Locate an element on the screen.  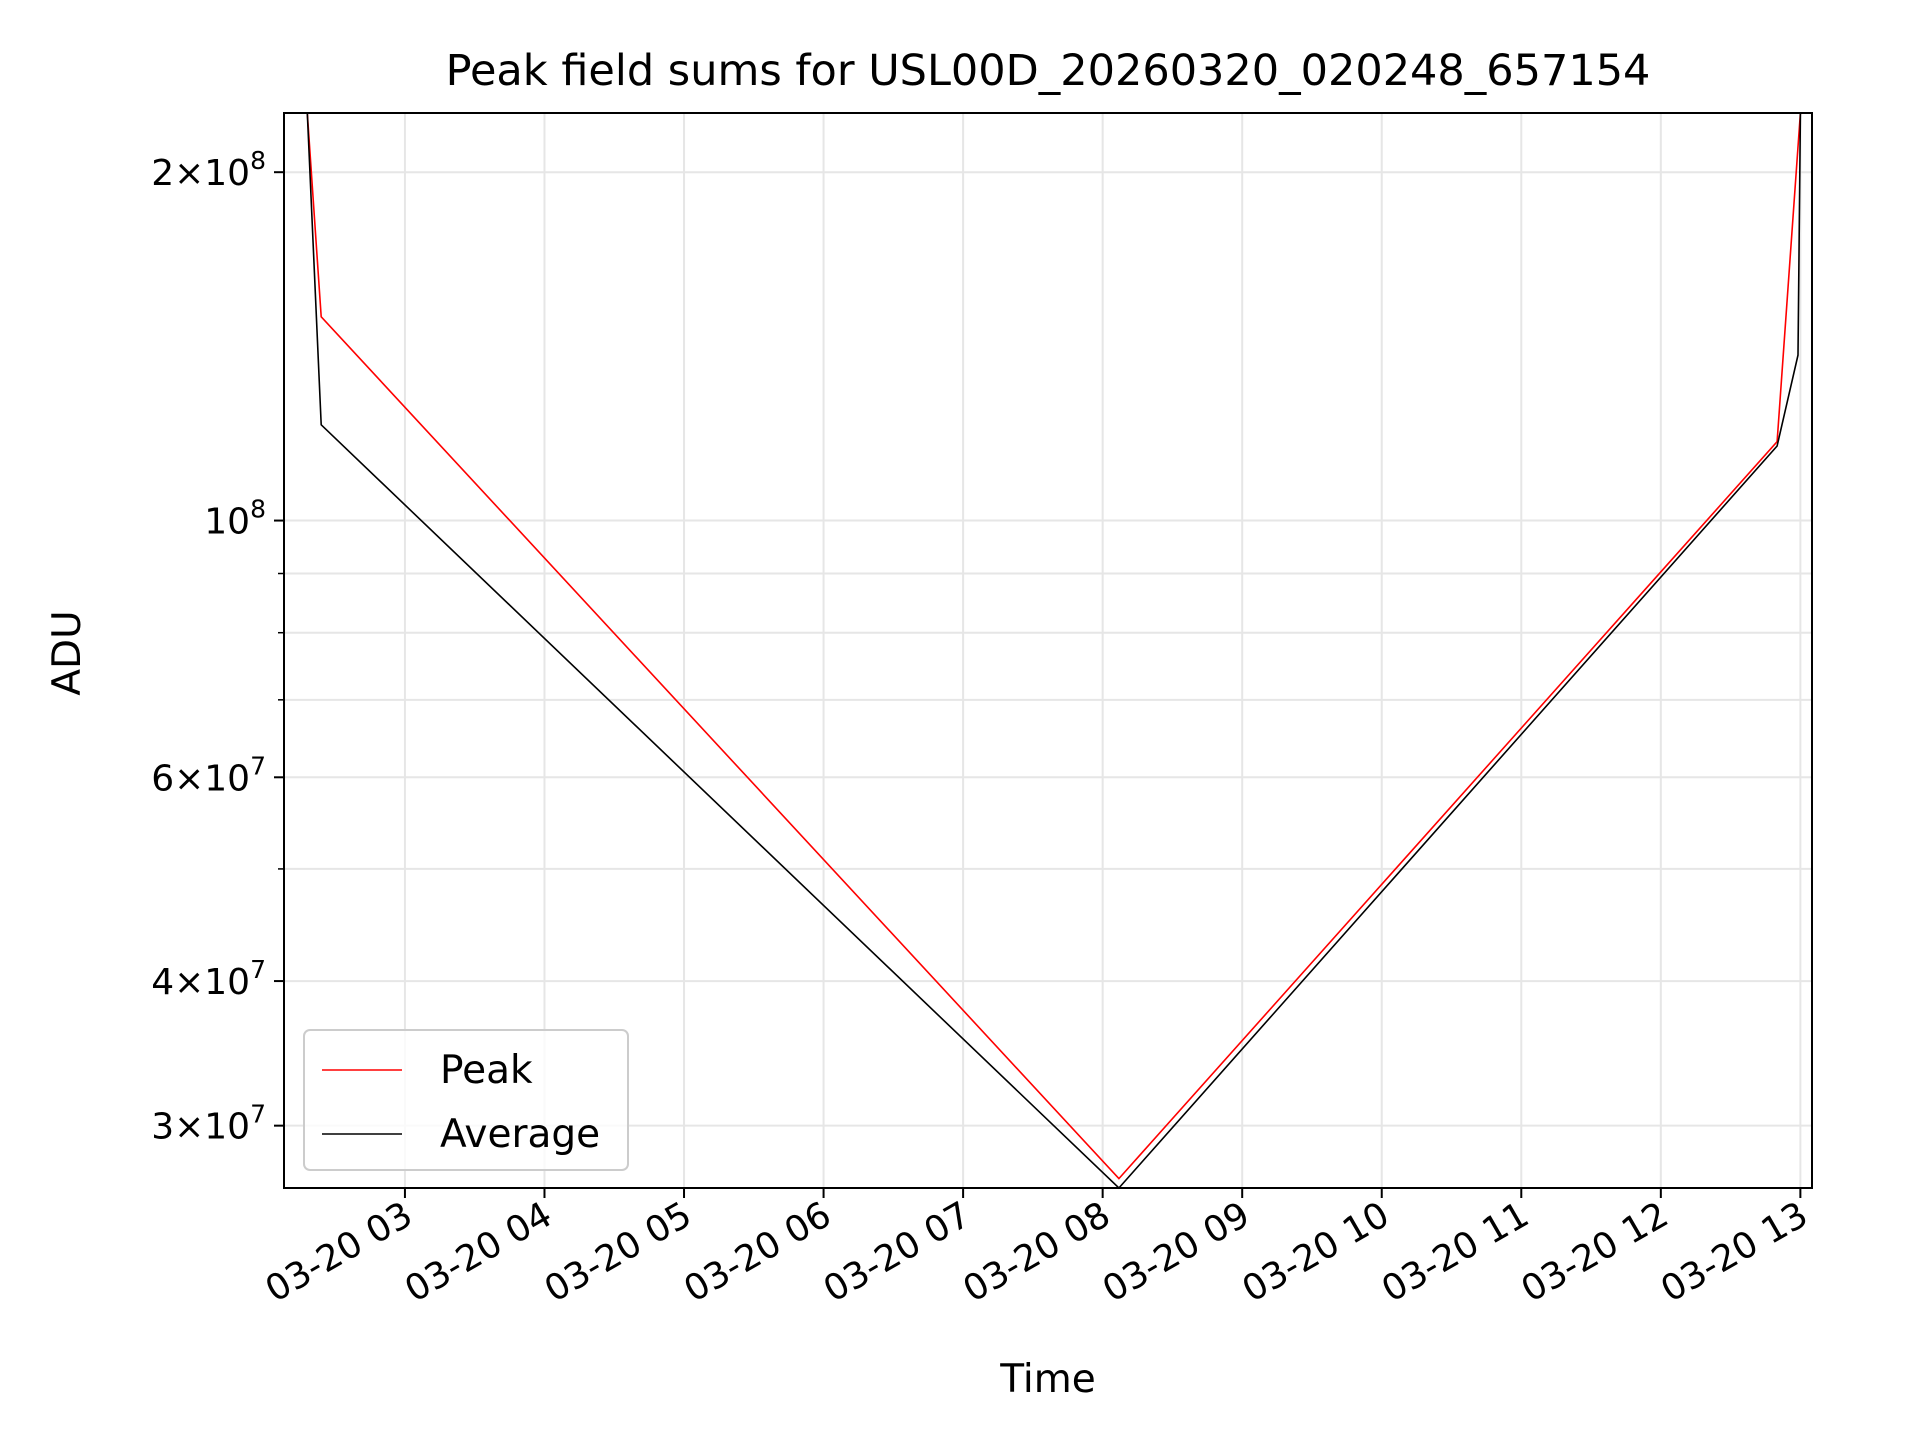
y-axis-label: ADU is located at coordinates (67, 652).